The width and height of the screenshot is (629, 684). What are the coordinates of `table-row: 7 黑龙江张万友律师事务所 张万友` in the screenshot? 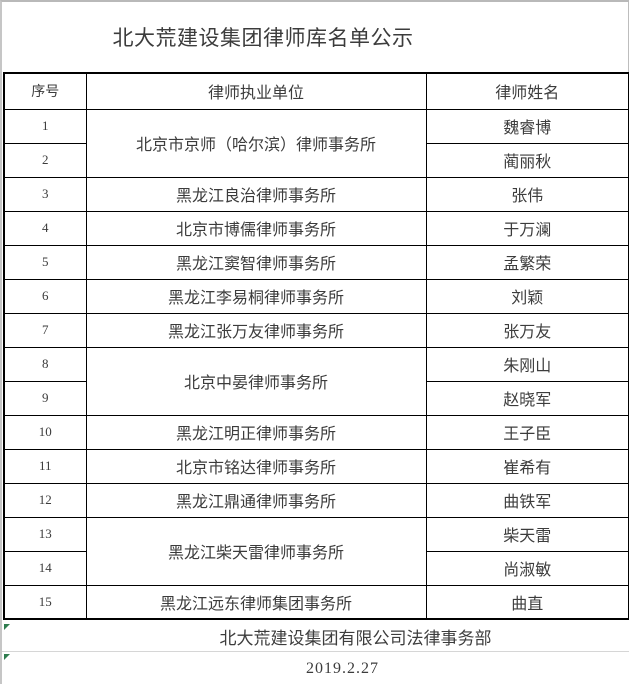 It's located at (316, 330).